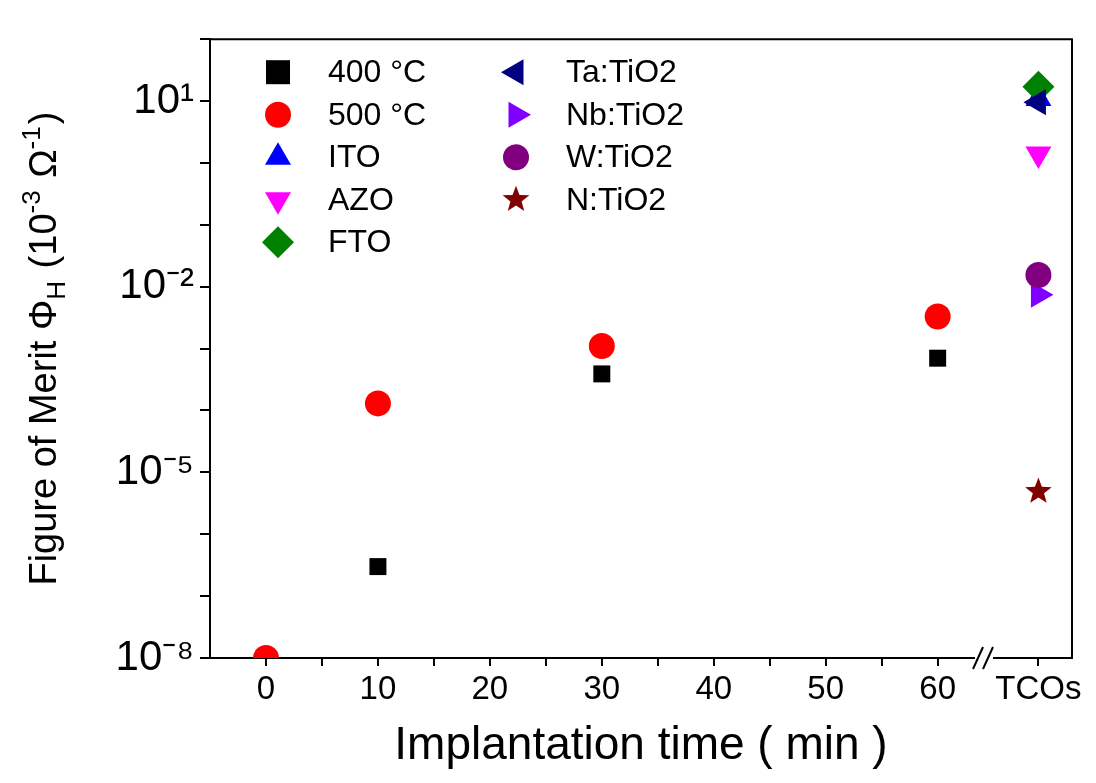  Describe the element at coordinates (361, 198) in the screenshot. I see `legend-label: AZO` at that location.